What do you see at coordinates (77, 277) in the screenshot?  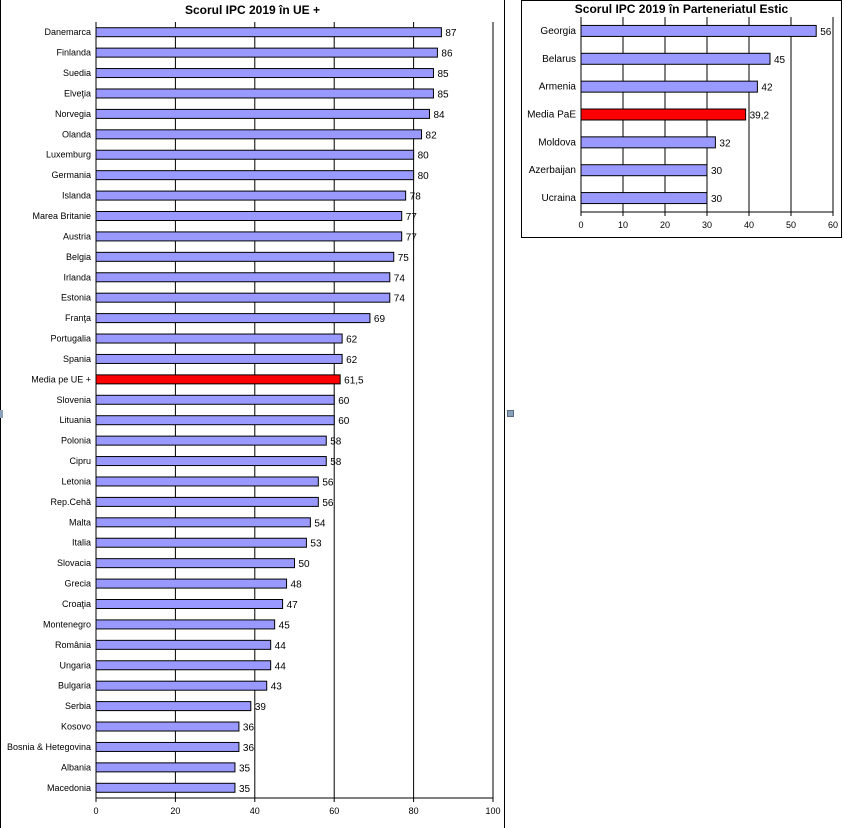 I see `category-label: Irlanda` at bounding box center [77, 277].